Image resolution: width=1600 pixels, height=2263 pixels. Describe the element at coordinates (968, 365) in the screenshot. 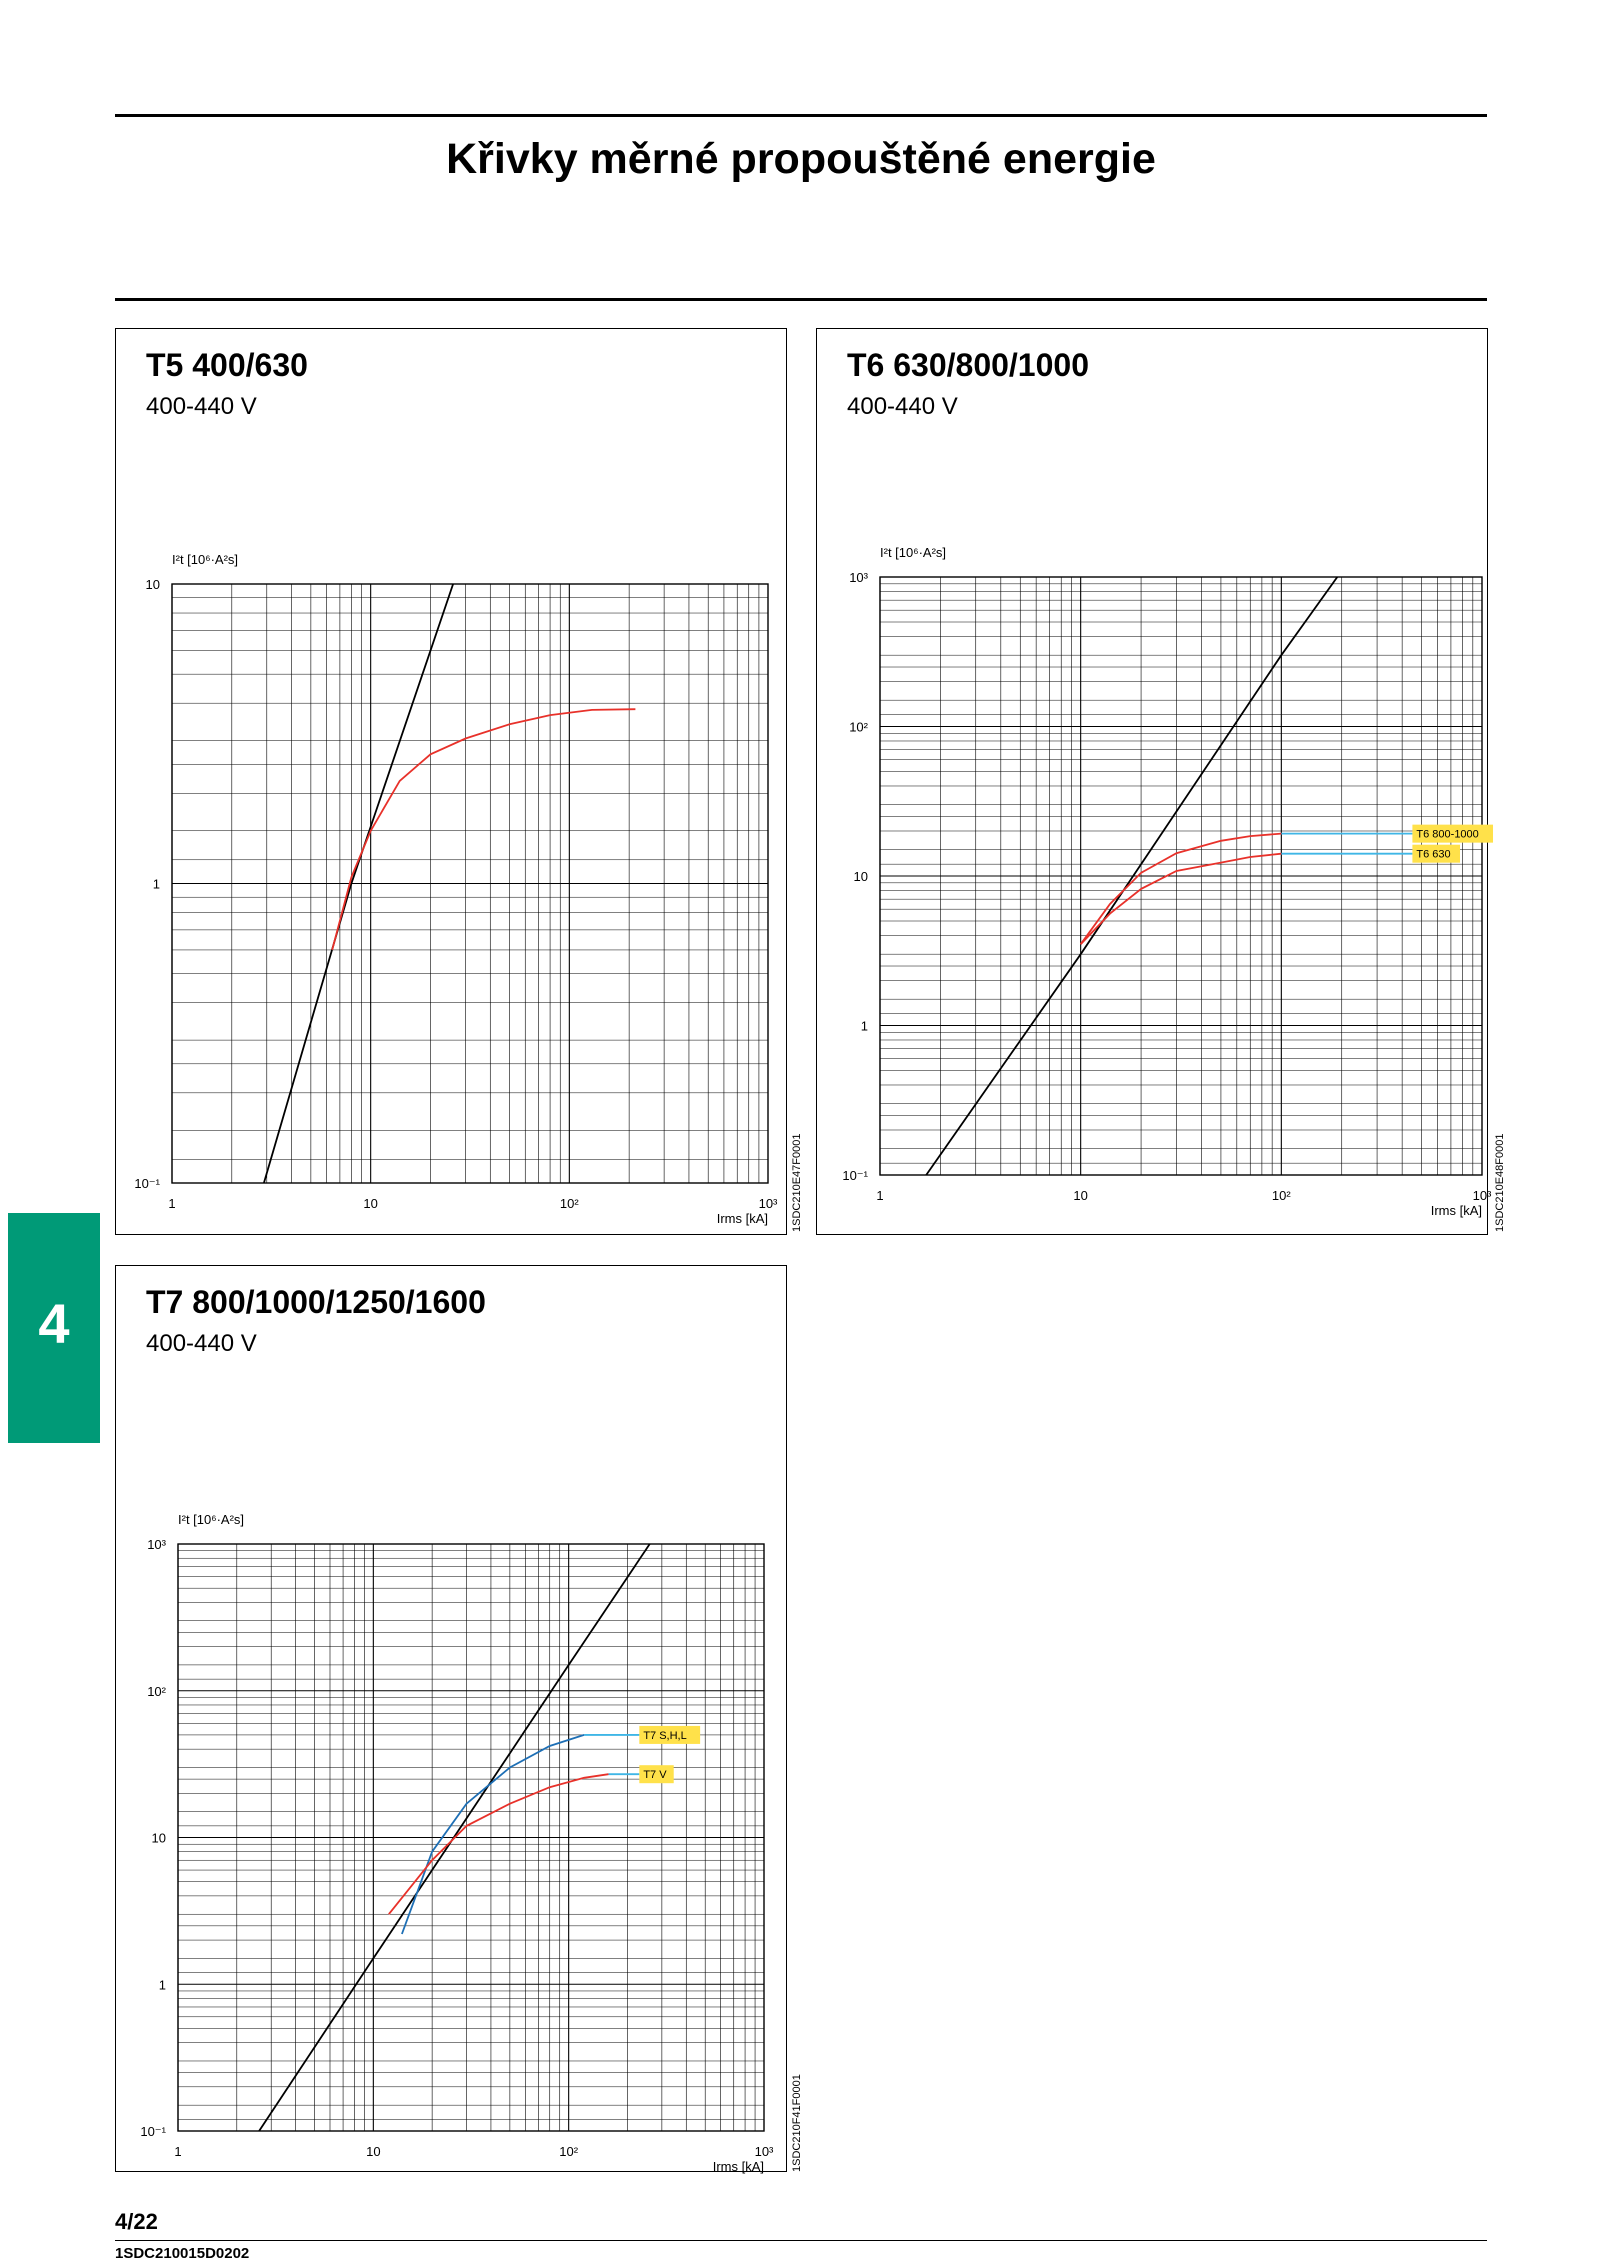

I see `chart-title: T6 630/800/1000` at that location.